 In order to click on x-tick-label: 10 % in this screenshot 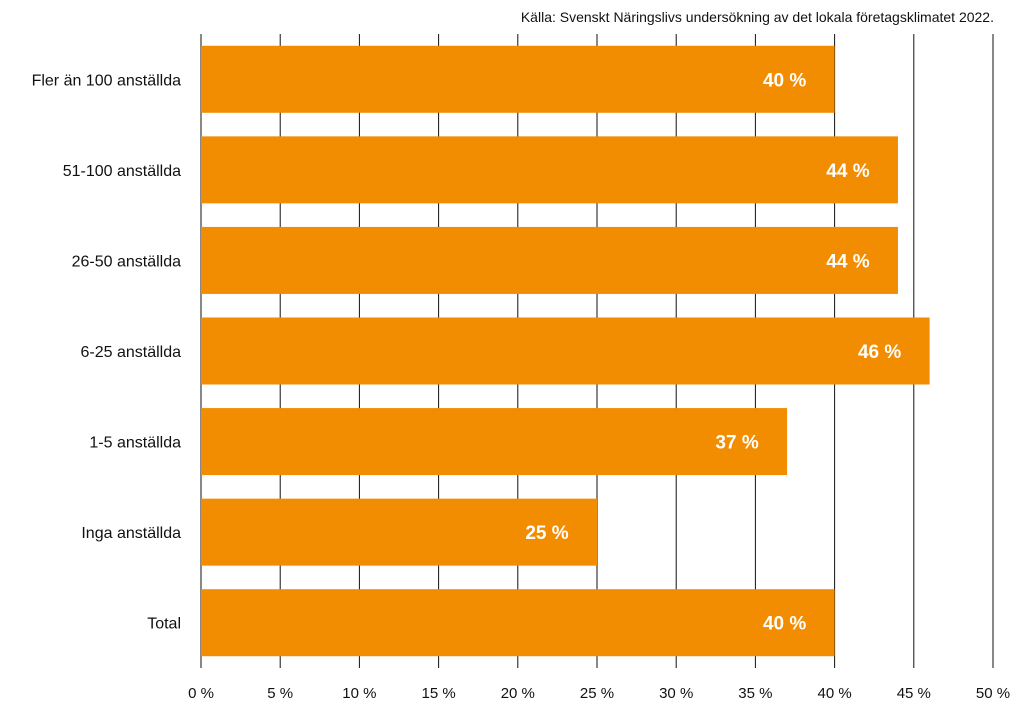, I will do `click(359, 693)`.